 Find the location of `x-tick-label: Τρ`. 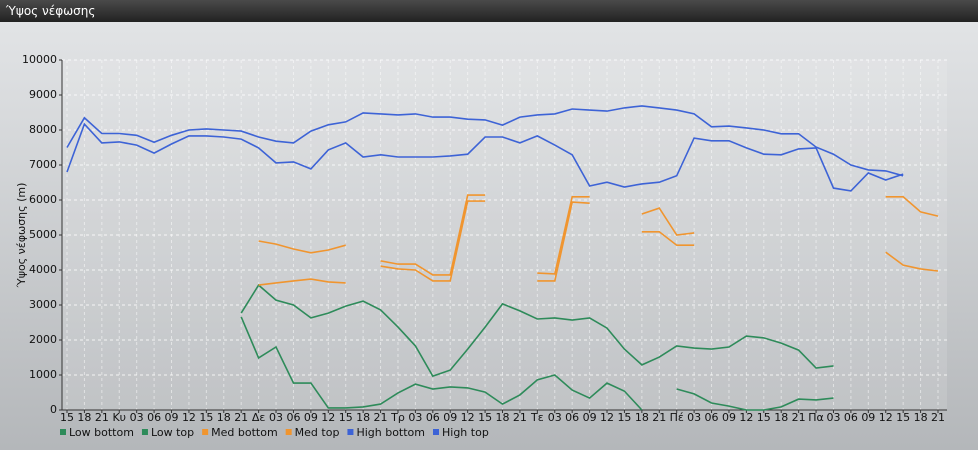

x-tick-label: Τρ is located at coordinates (397, 417).